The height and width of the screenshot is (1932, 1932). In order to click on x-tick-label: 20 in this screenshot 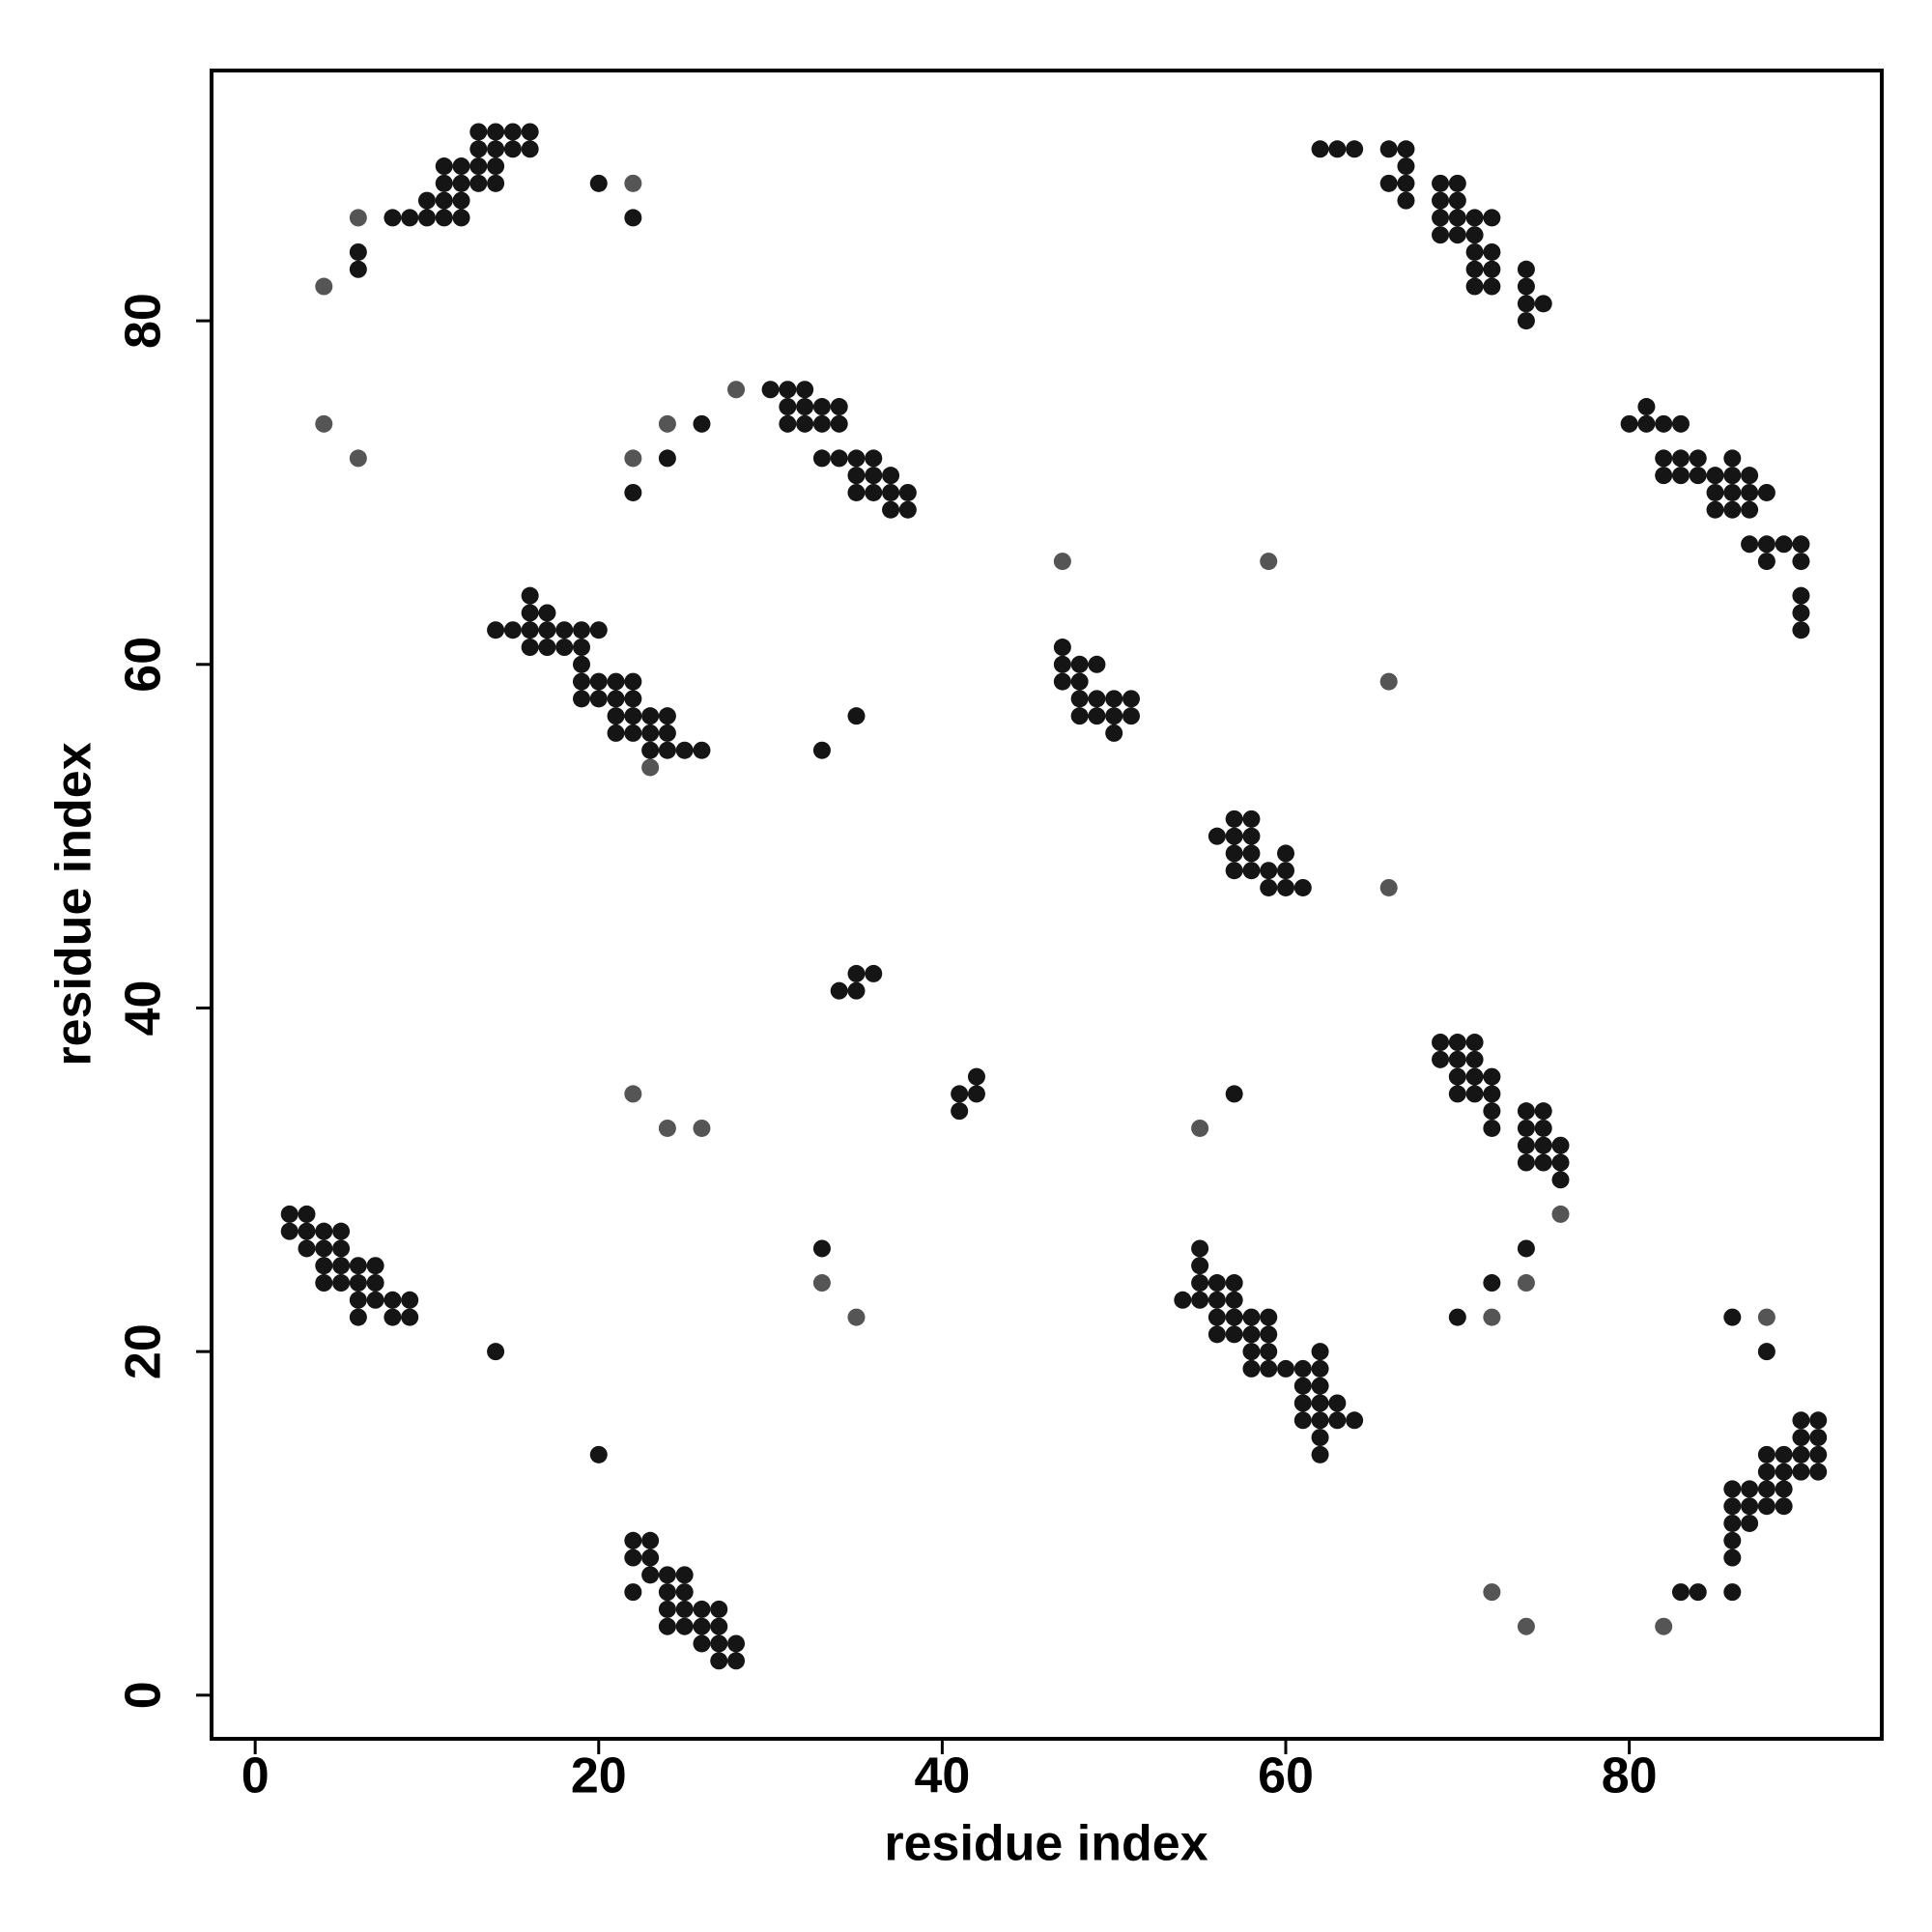, I will do `click(599, 1776)`.